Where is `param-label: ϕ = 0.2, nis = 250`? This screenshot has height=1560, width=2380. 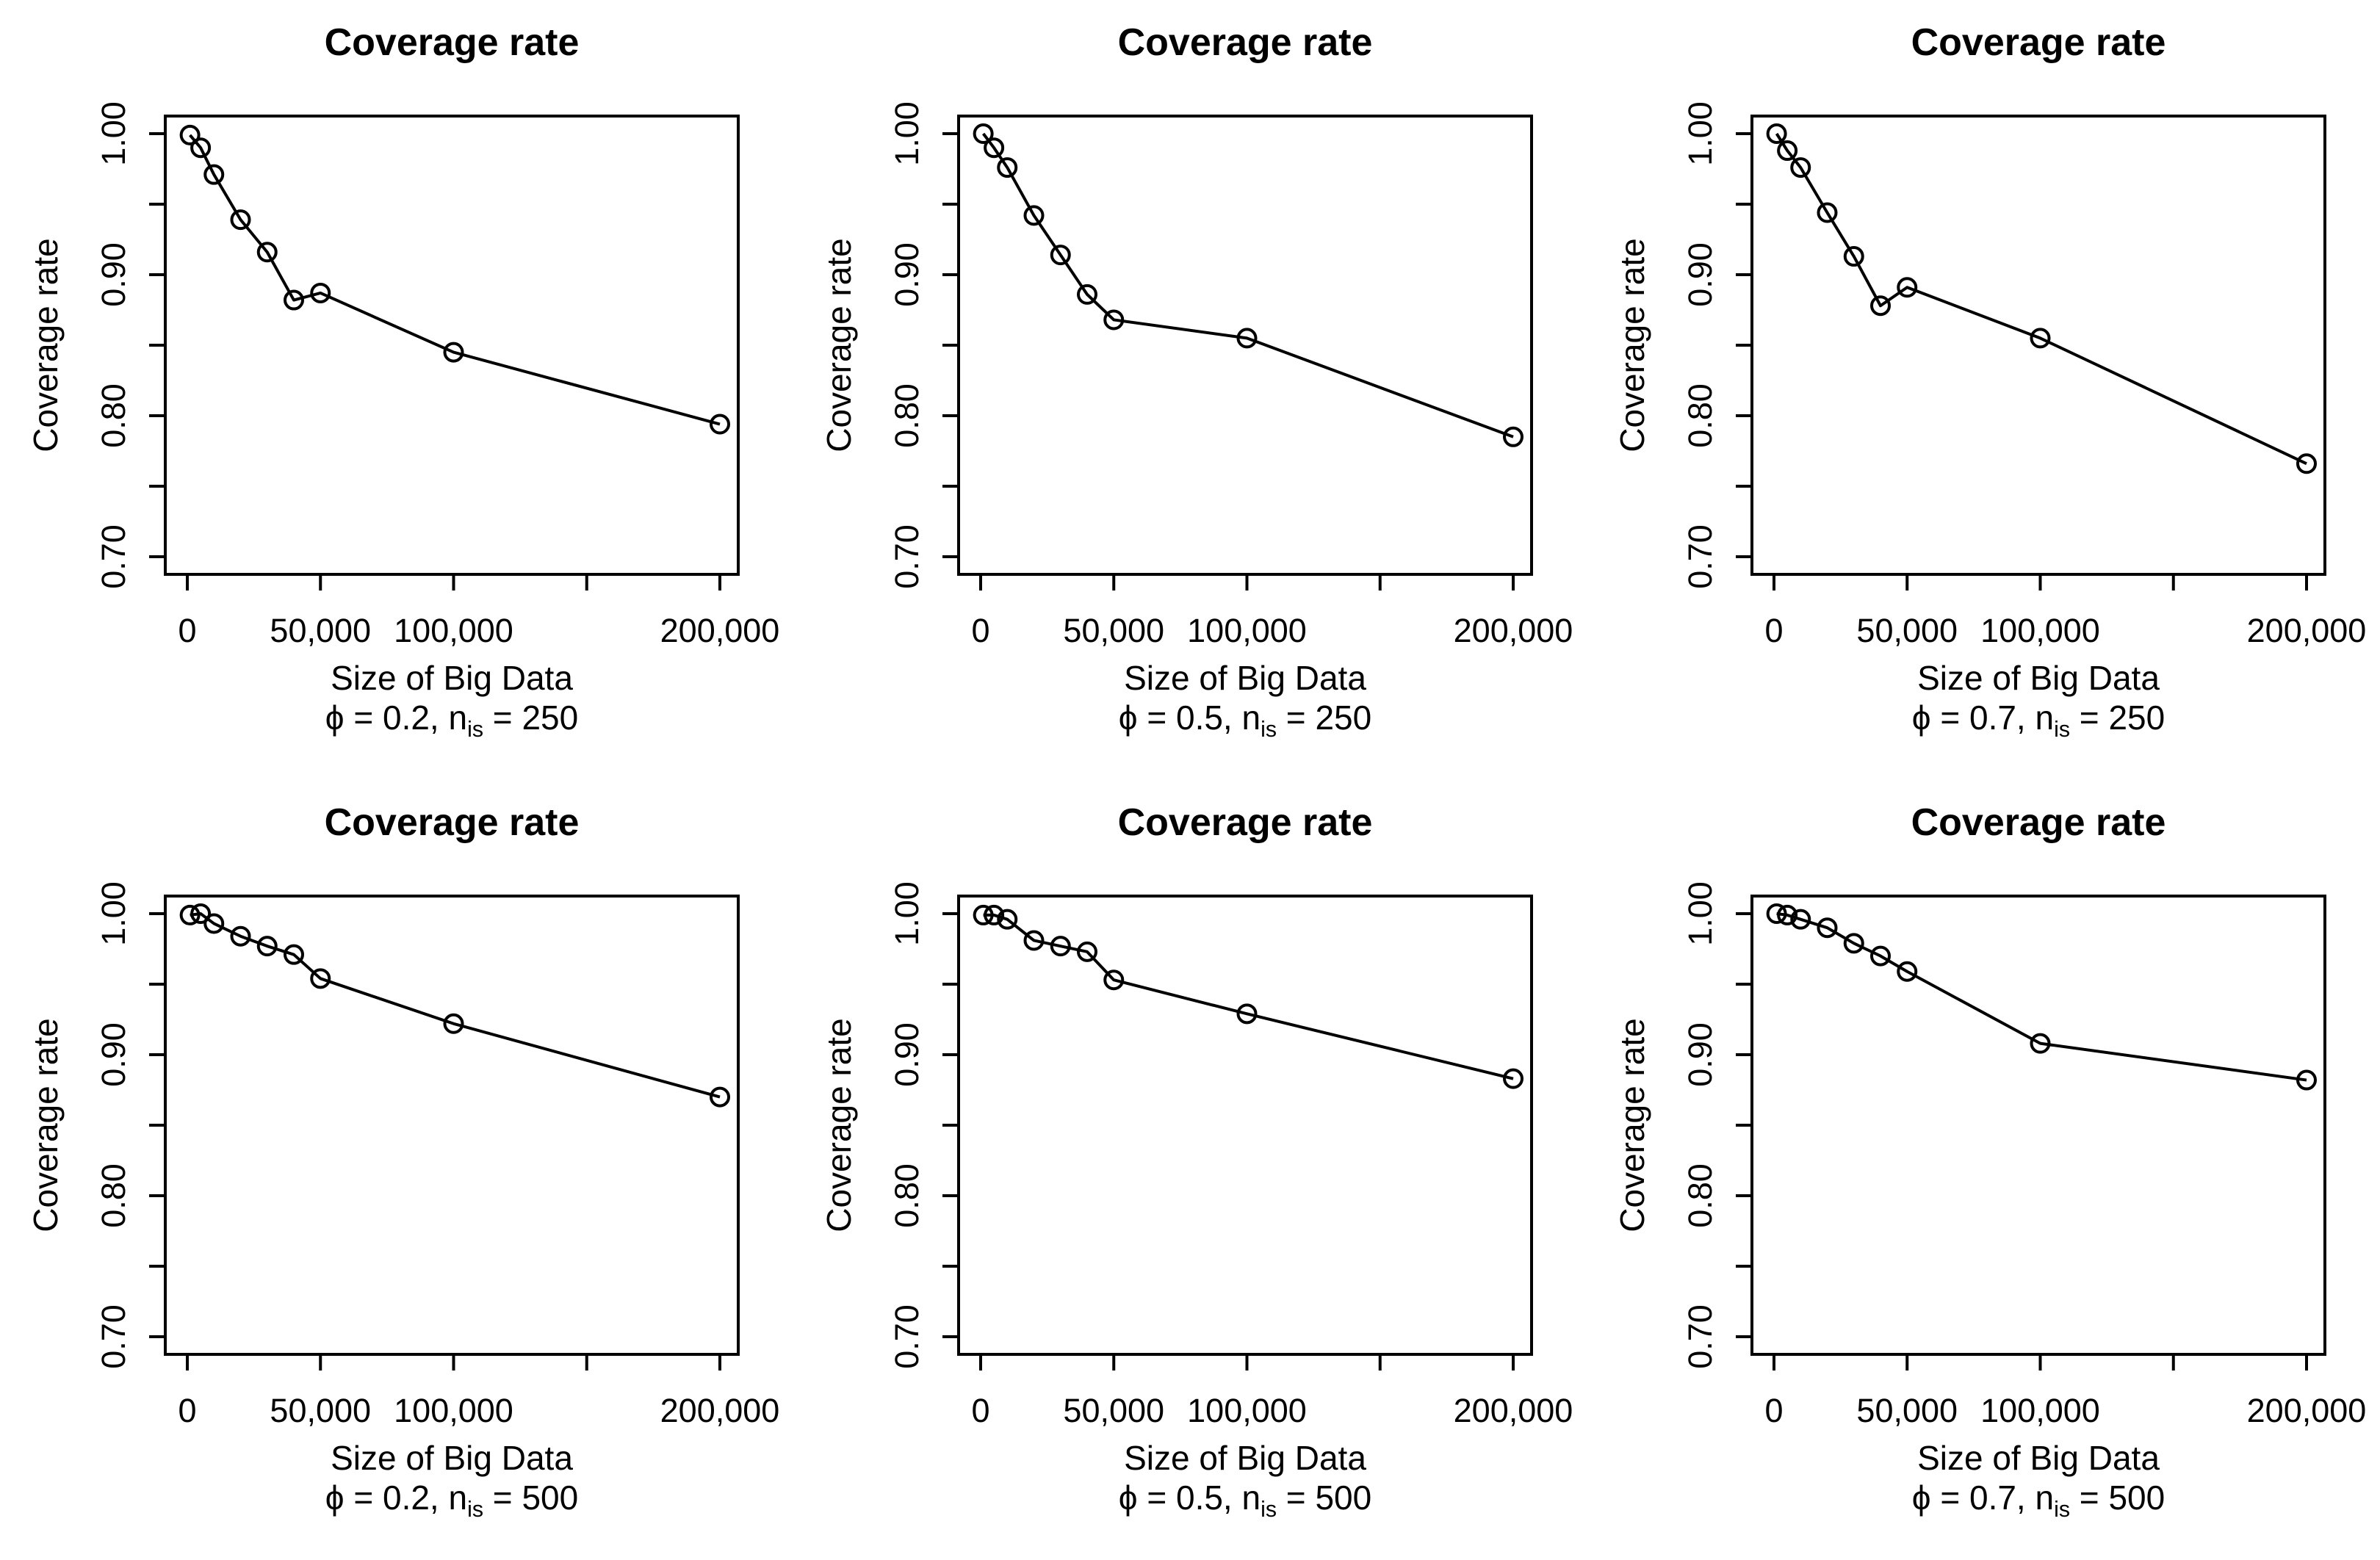
param-label: ϕ = 0.2, nis = 250 is located at coordinates (451, 721).